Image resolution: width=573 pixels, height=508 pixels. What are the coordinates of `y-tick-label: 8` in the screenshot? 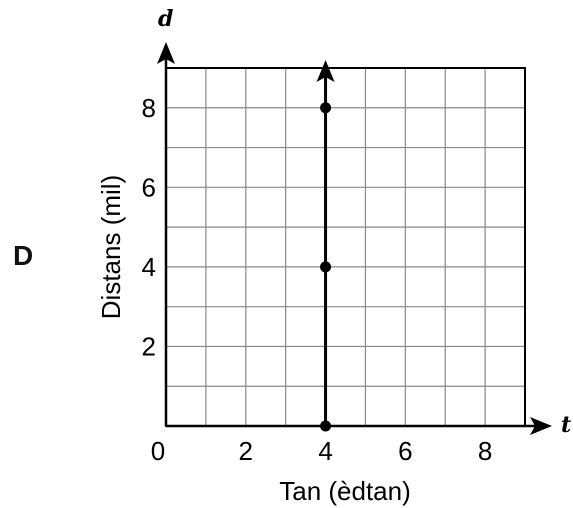 It's located at (149, 108).